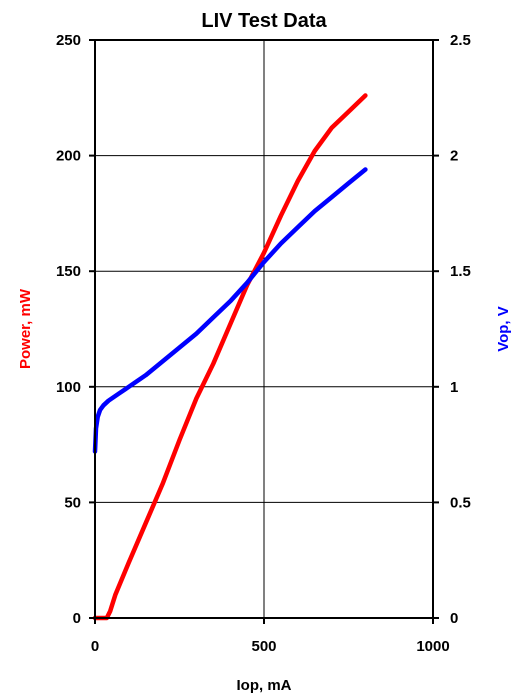 This screenshot has height=698, width=515. I want to click on y-left-tick-label: 250, so click(68, 40).